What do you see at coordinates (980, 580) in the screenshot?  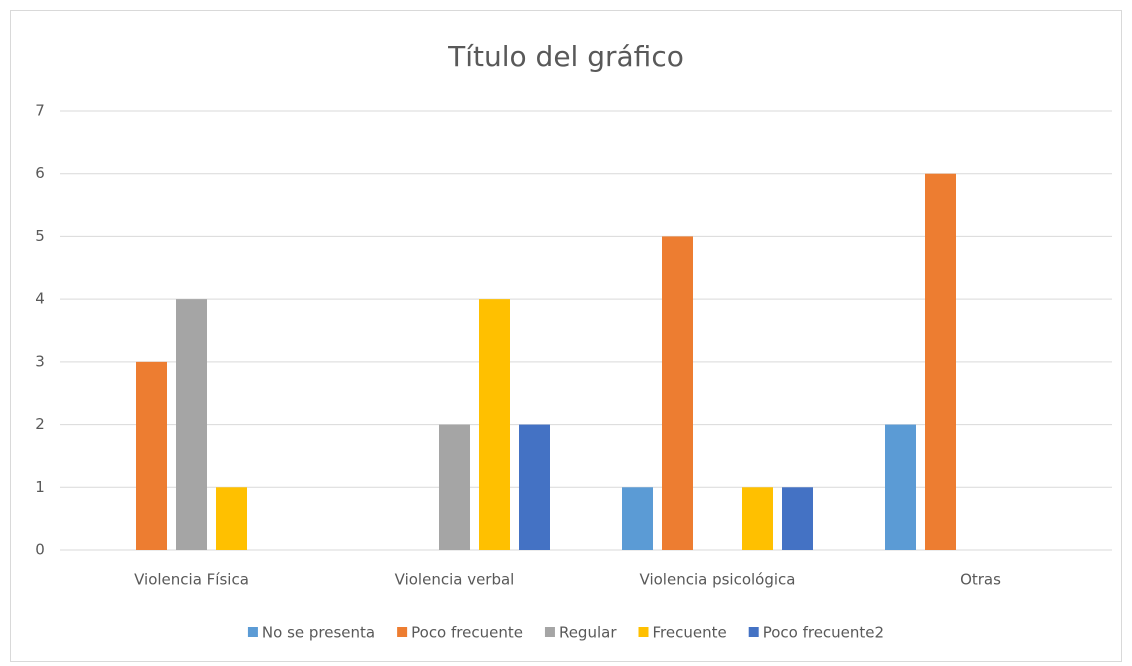 I see `x-tick-label: Otras` at bounding box center [980, 580].